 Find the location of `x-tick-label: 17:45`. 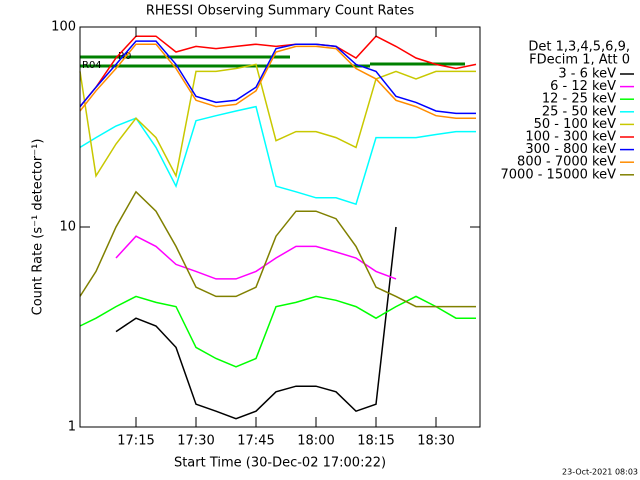

x-tick-label: 17:45 is located at coordinates (255, 441).